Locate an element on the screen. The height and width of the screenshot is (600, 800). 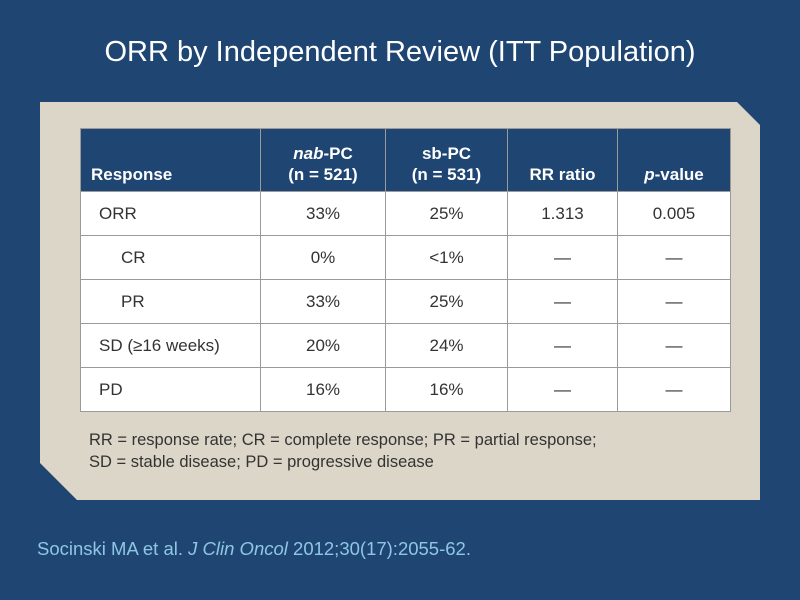
table-row-cr: CR 0% <1% — — is located at coordinates (405, 257).